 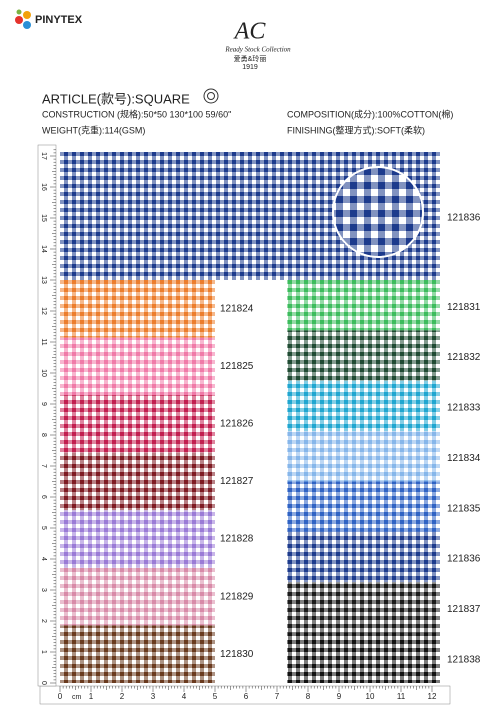 What do you see at coordinates (250, 32) in the screenshot?
I see `collection-mark: AC` at bounding box center [250, 32].